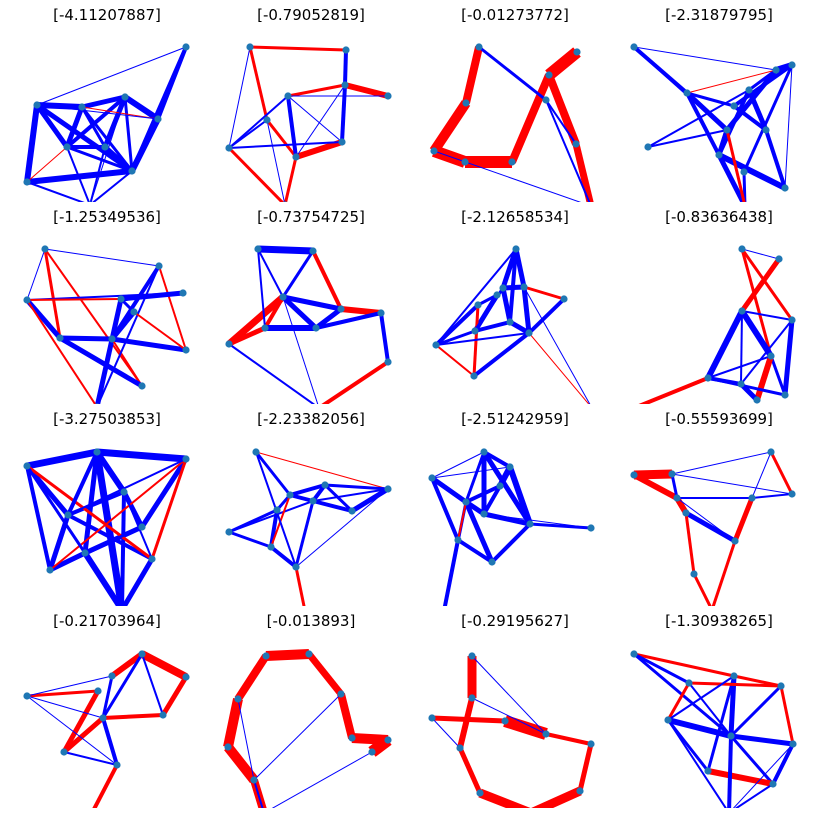 The image size is (819, 840). I want to click on panel-title: [-0.21703964], so click(107, 621).